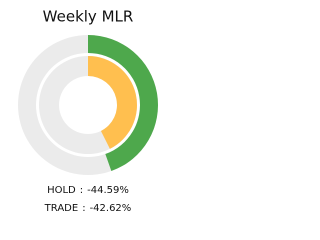 This screenshot has height=240, width=320. What do you see at coordinates (61, 208) in the screenshot?
I see `legend-label: TRADE` at bounding box center [61, 208].